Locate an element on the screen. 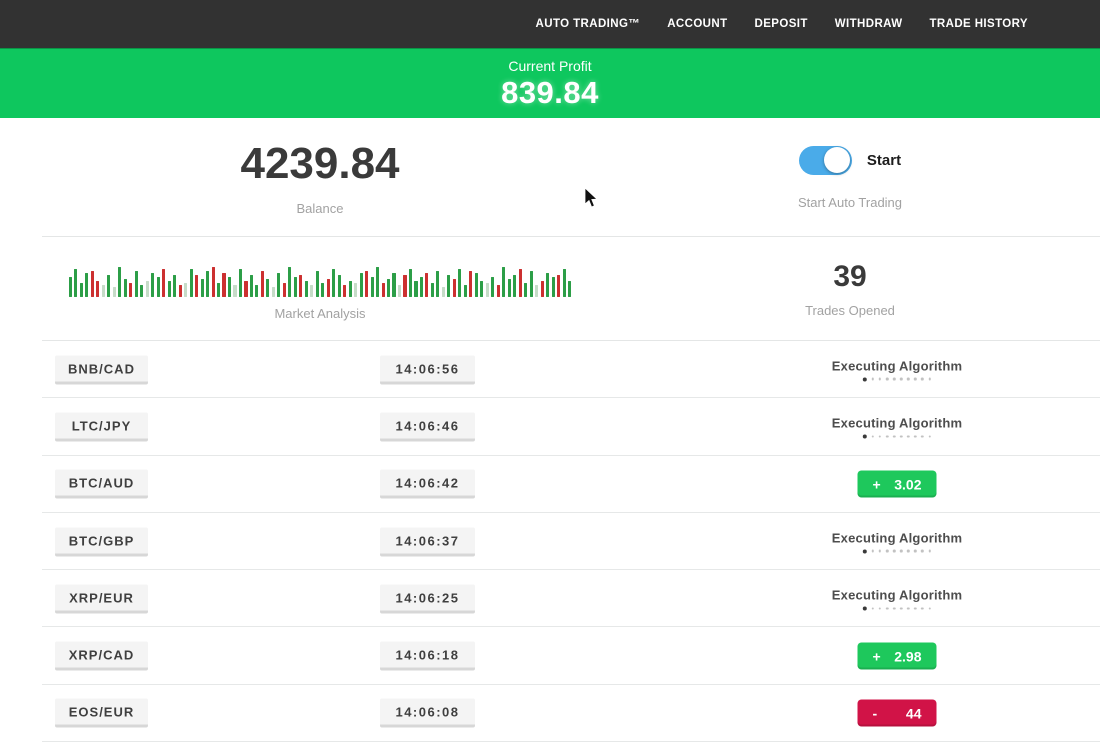 The image size is (1100, 742). trades-opened-label: Trades Opened is located at coordinates (850, 310).